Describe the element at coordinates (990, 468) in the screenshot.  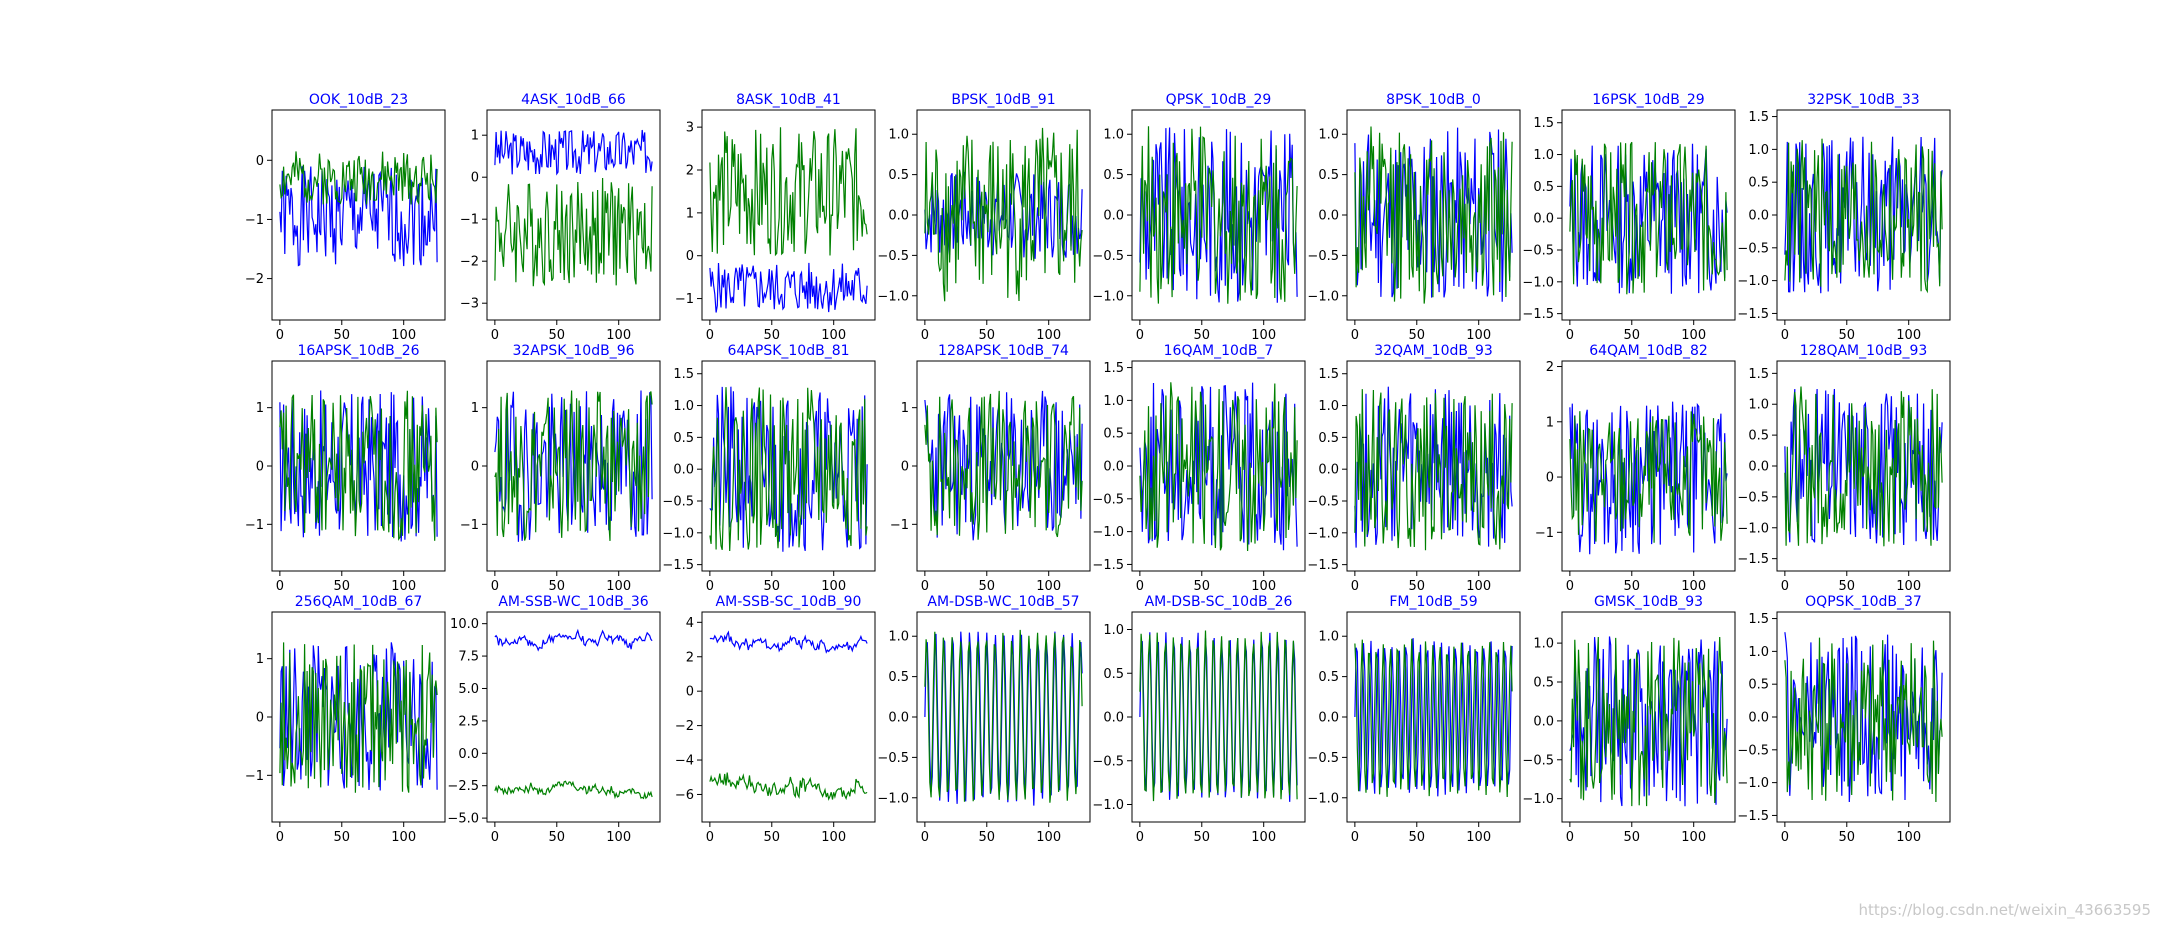
I see `subplot: 128APSK_10dB_74 0 50 100 1 0 −1` at that location.